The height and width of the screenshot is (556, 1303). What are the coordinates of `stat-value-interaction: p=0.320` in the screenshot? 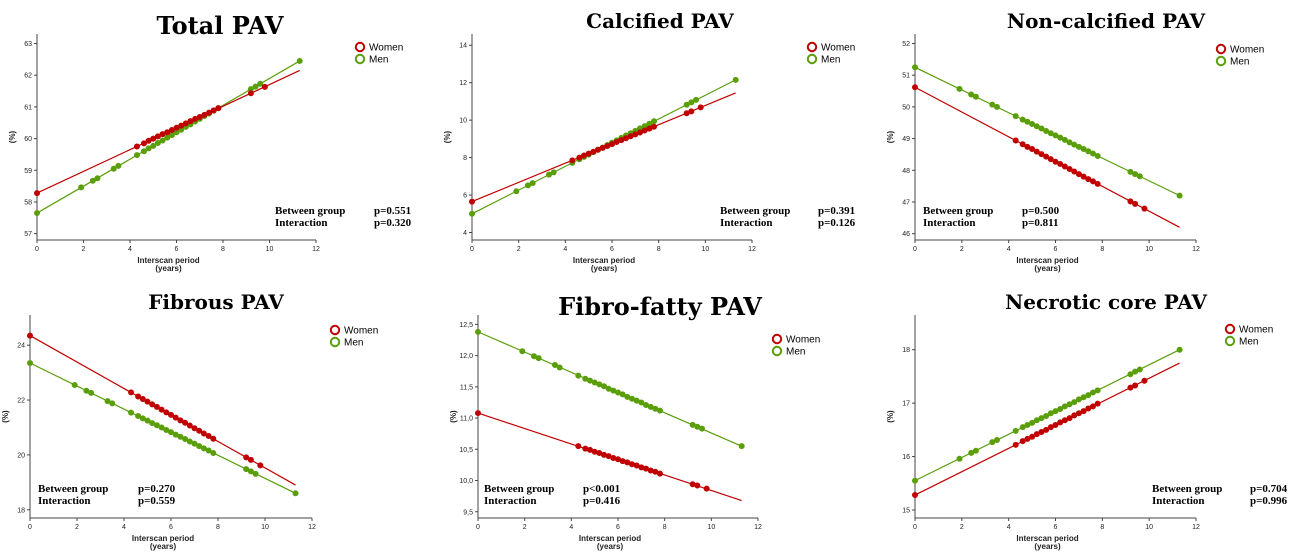 It's located at (393, 223).